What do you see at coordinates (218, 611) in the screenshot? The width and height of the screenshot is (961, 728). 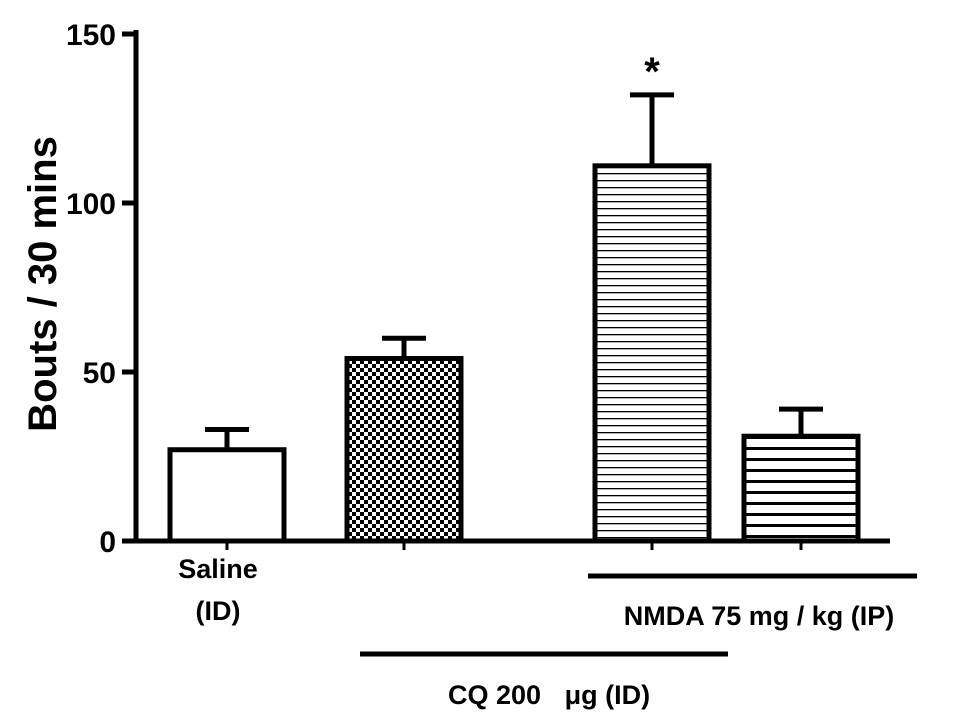 I see `group-label-saline-route: (ID)` at bounding box center [218, 611].